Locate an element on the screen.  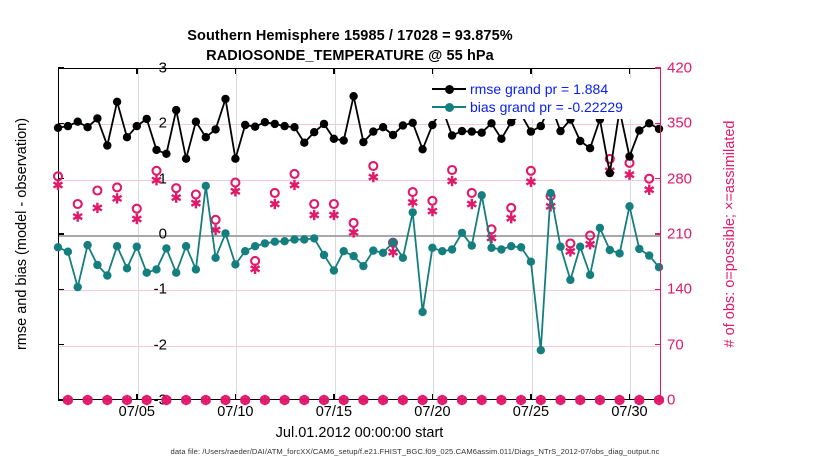
legend-swatch-rmse is located at coordinates (449, 89).